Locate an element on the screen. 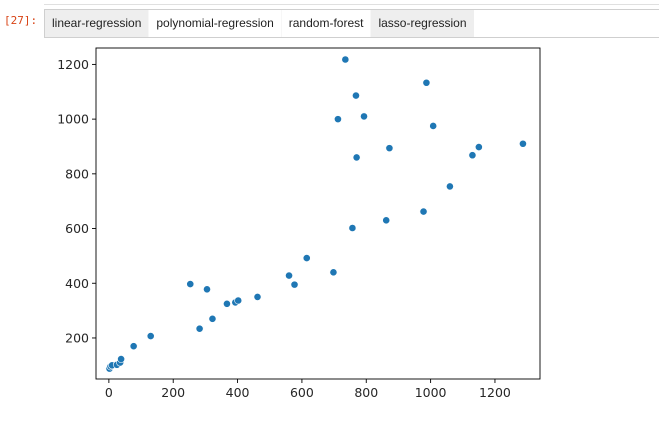 The height and width of the screenshot is (433, 659). y-tick-label: 600 is located at coordinates (77, 228).